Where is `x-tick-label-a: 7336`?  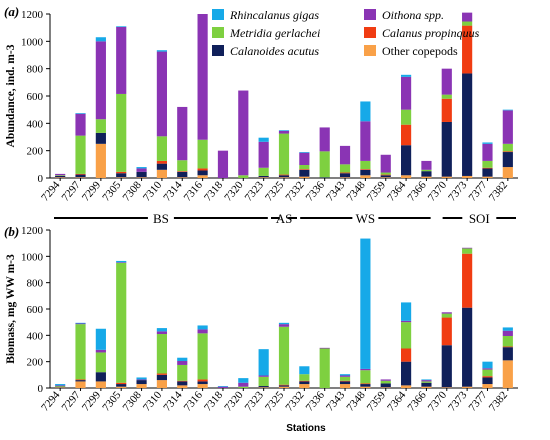 x-tick-label-a: 7336 is located at coordinates (316, 191).